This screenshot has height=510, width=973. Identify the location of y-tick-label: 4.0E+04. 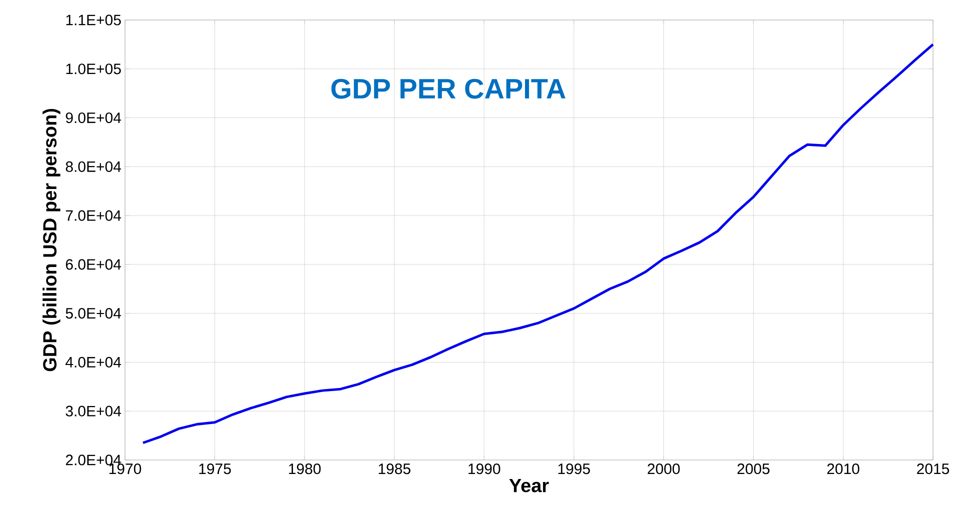
(94, 362).